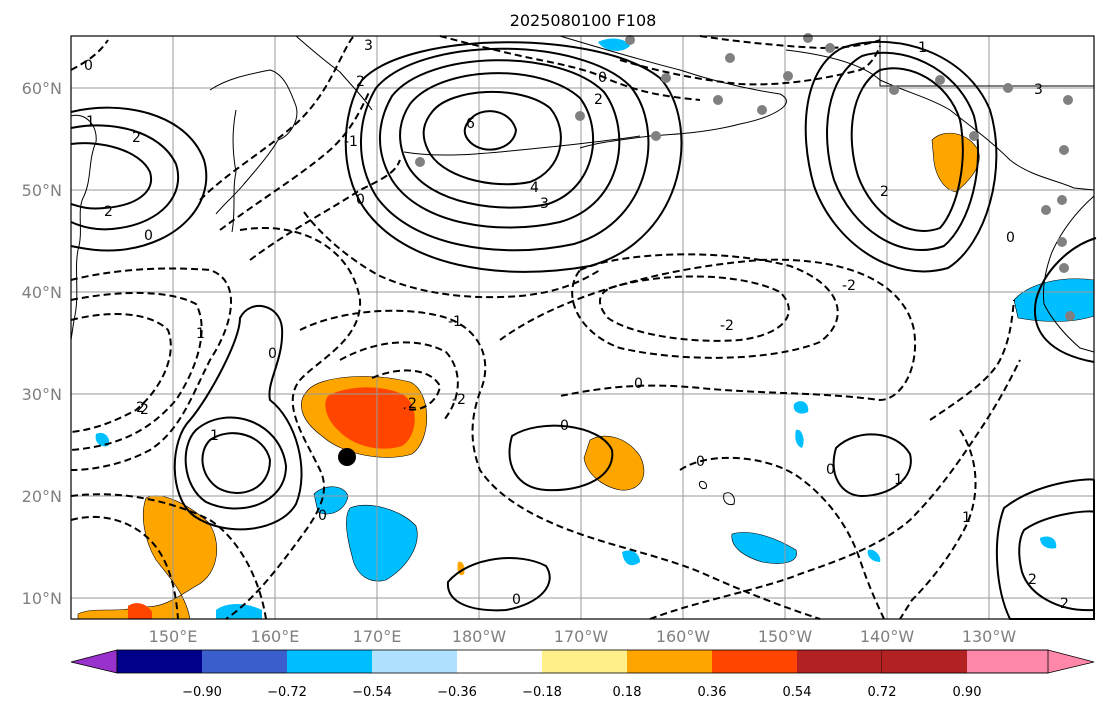 This screenshot has width=1105, height=712. What do you see at coordinates (42, 292) in the screenshot?
I see `lat-label: 40°N` at bounding box center [42, 292].